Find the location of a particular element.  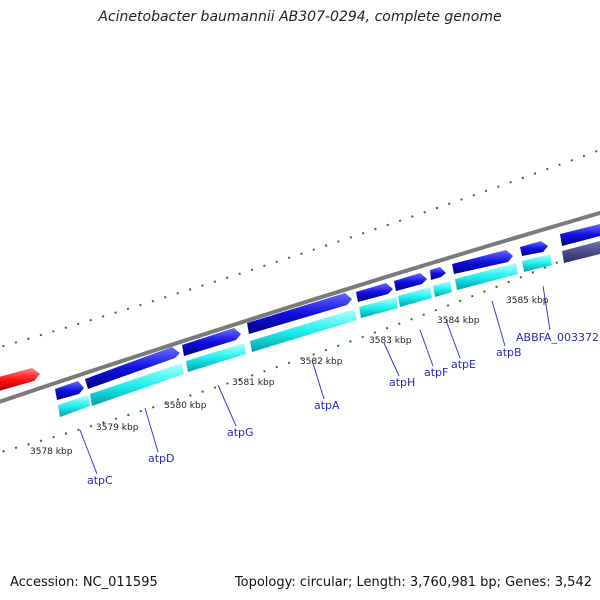

gene-atpB is located at coordinates (486, 276).